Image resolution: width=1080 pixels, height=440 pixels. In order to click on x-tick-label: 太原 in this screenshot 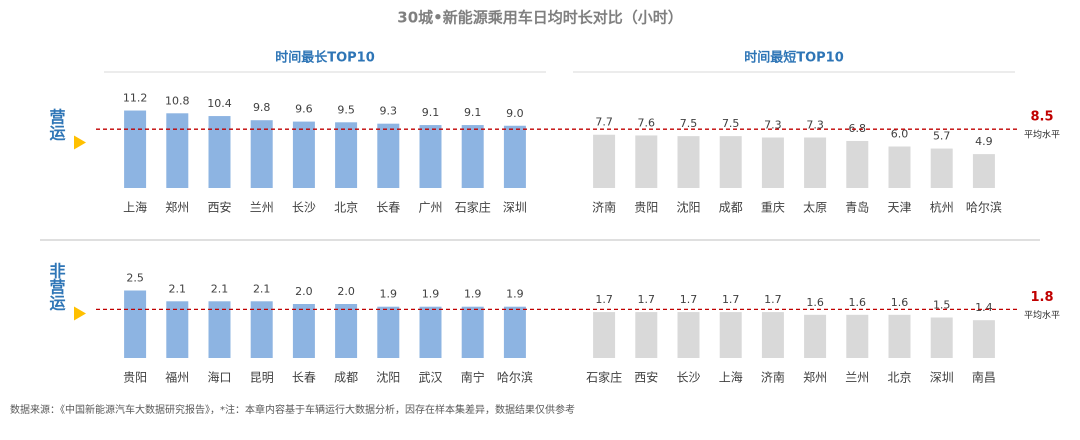, I will do `click(815, 207)`.